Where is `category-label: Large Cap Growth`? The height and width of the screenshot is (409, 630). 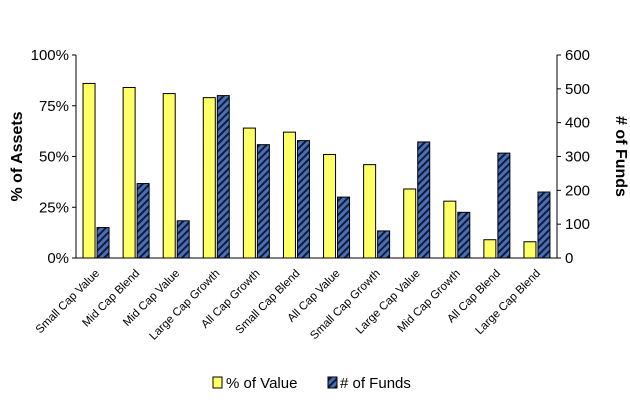
category-label: Large Cap Growth is located at coordinates (184, 305).